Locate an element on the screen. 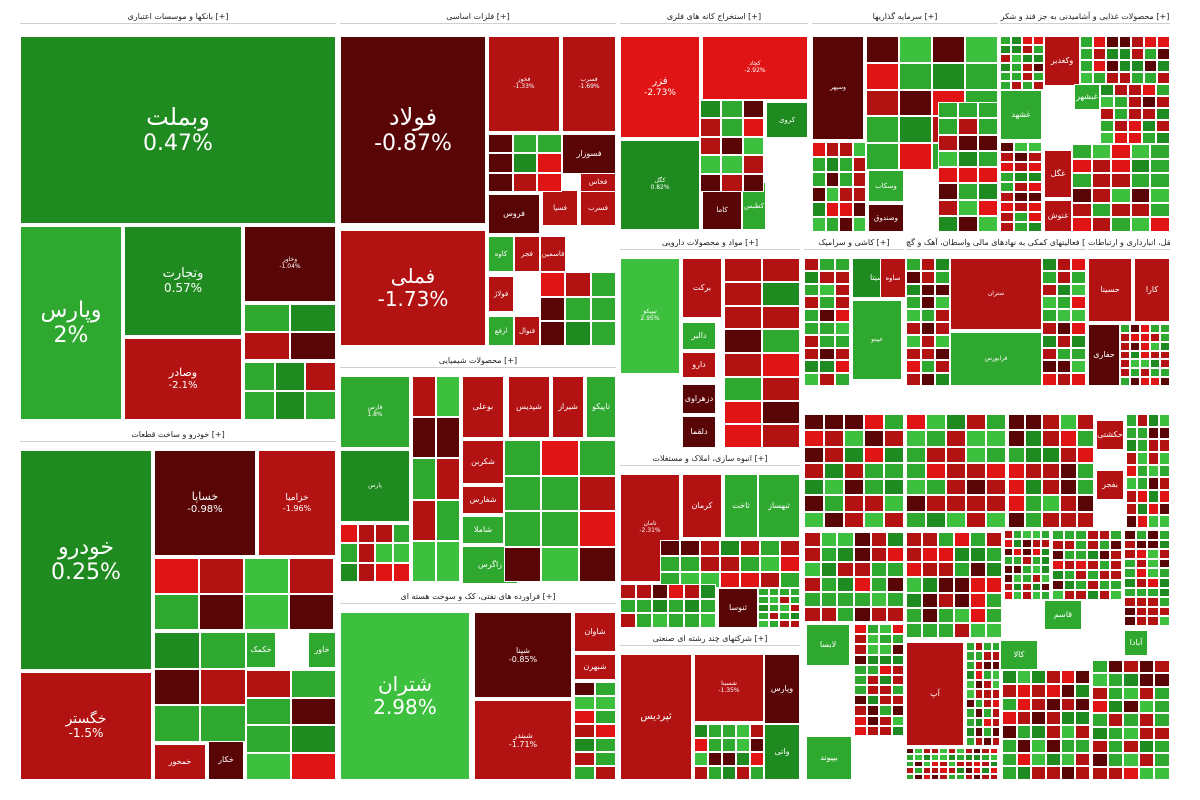 This screenshot has height=800, width=1200. stock-tile: وپارس is located at coordinates (782, 689).